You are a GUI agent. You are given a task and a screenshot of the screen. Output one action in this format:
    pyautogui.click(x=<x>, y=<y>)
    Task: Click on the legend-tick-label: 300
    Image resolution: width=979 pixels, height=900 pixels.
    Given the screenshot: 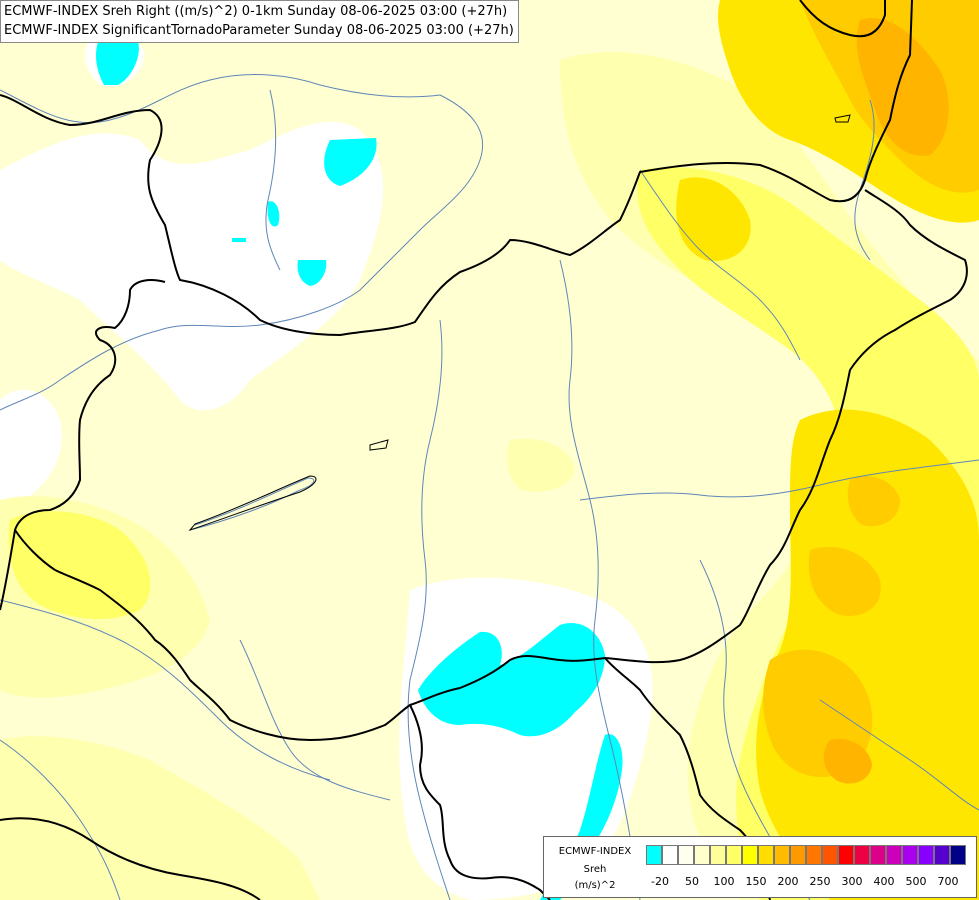 What is the action you would take?
    pyautogui.click(x=852, y=881)
    